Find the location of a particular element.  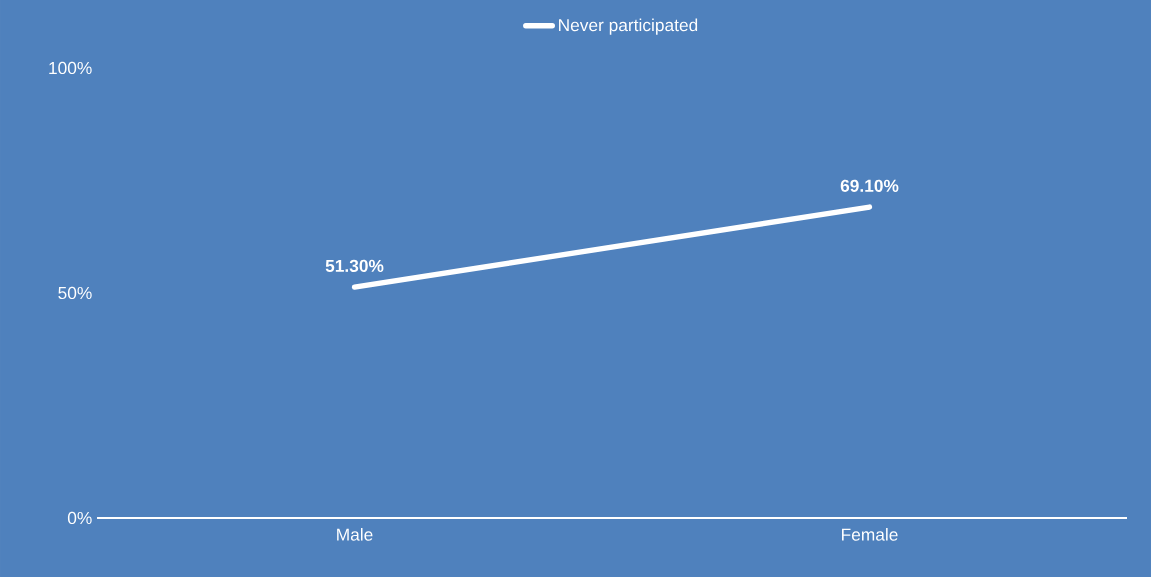

legend-label: Never participated is located at coordinates (628, 26).